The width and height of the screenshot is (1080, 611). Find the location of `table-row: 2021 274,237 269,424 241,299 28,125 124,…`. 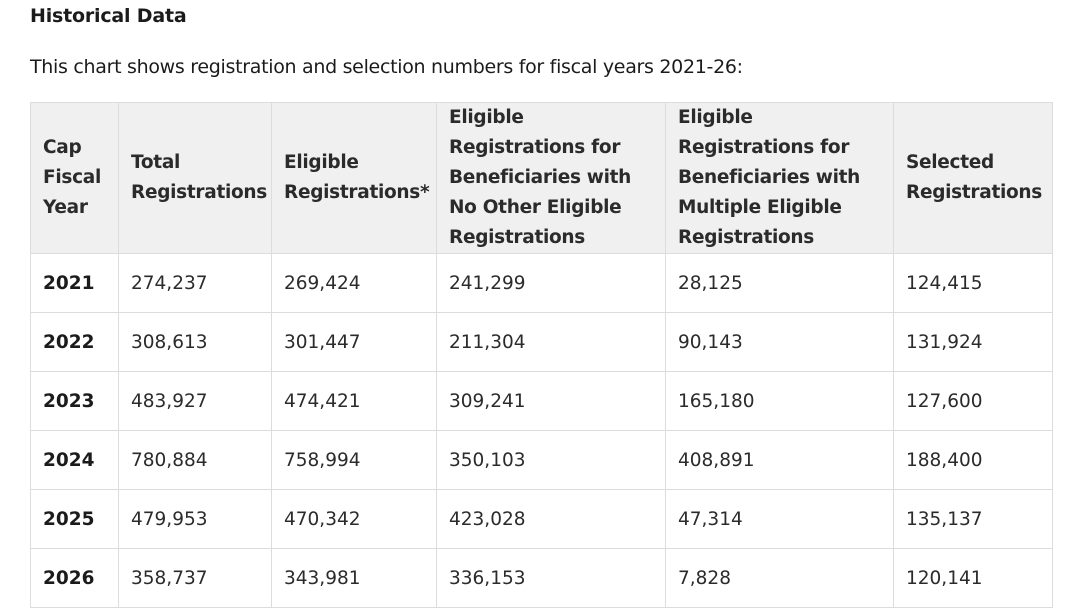

table-row: 2021 274,237 269,424 241,299 28,125 124,… is located at coordinates (541, 283).